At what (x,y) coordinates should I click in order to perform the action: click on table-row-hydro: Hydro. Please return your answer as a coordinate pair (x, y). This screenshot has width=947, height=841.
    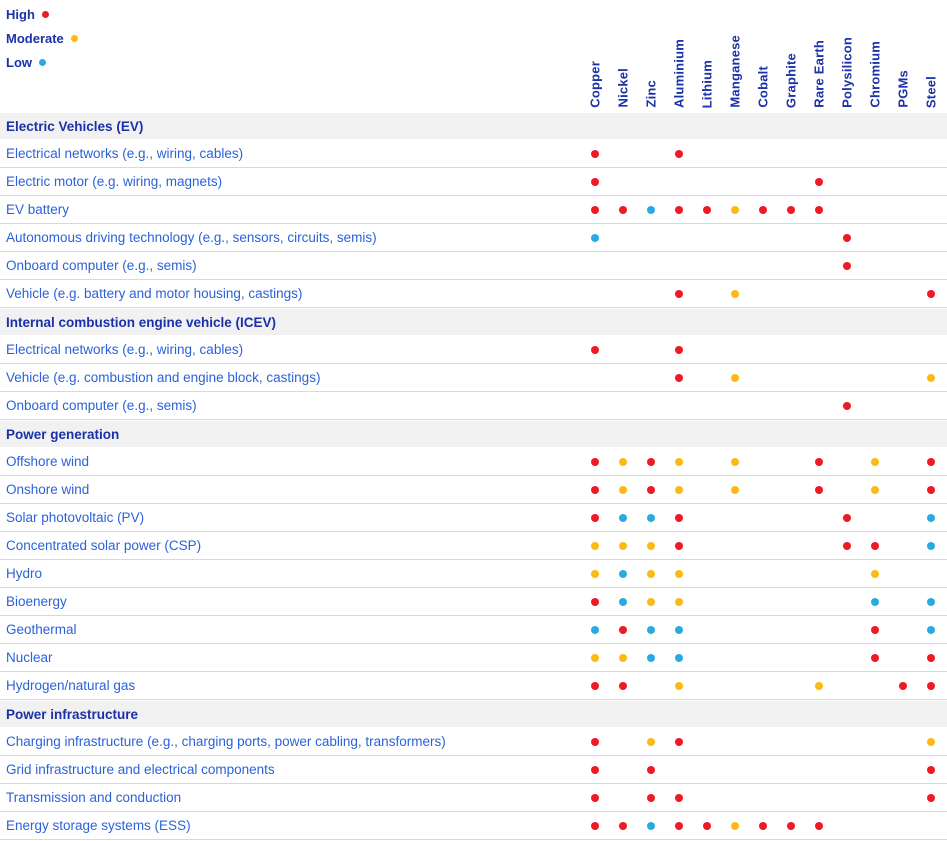
    Looking at the image, I should click on (473, 574).